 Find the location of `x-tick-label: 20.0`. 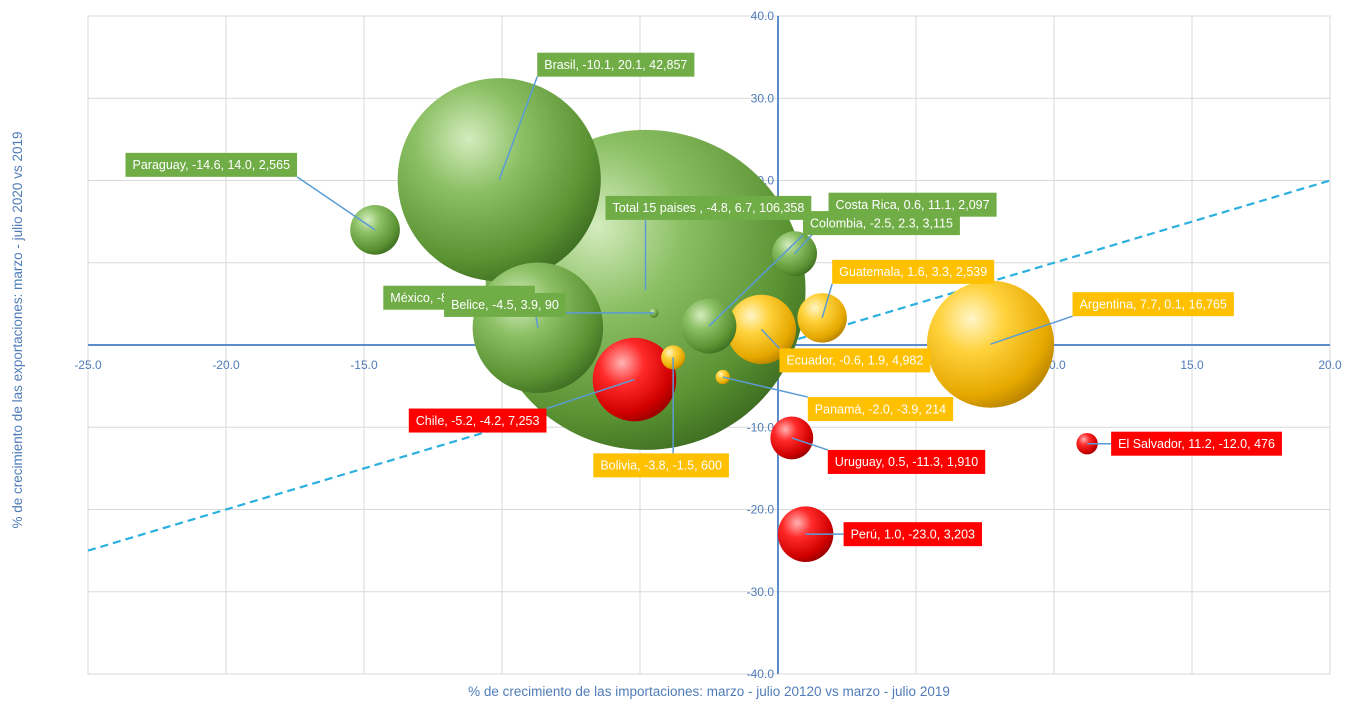

x-tick-label: 20.0 is located at coordinates (1330, 365).